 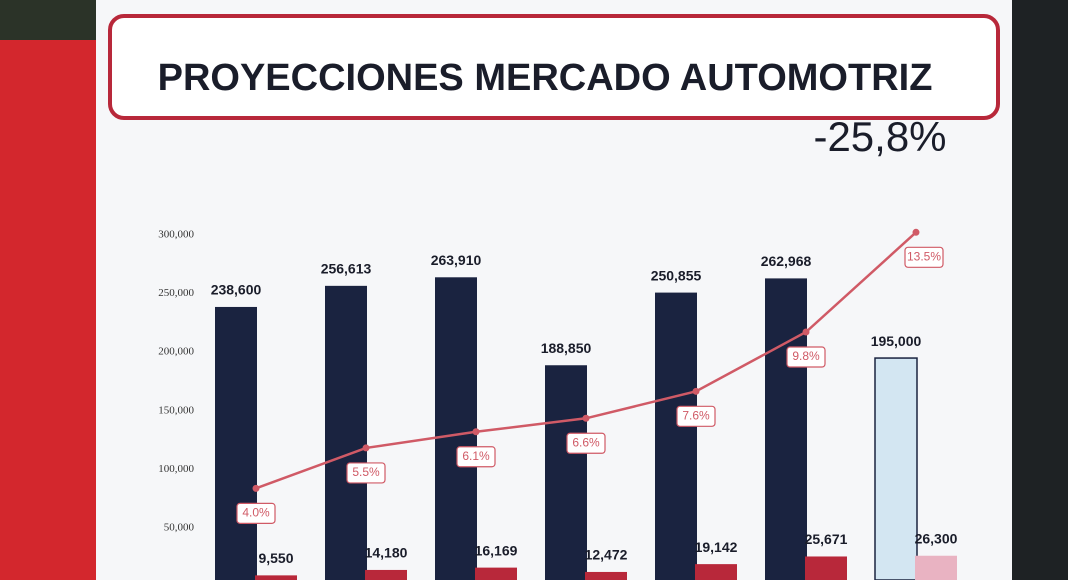 I want to click on line-value-label: 7.6%, so click(x=696, y=416).